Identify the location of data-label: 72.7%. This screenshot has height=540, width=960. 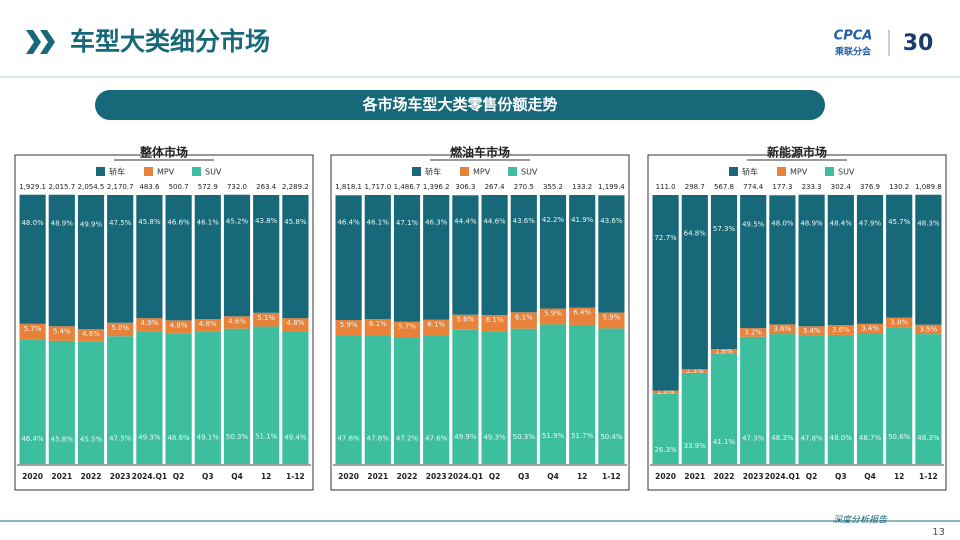
(665, 238).